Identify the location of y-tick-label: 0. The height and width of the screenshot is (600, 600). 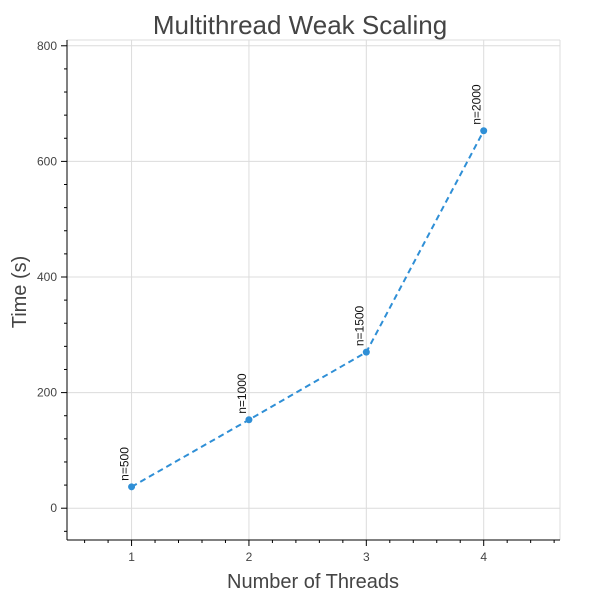
(53, 508).